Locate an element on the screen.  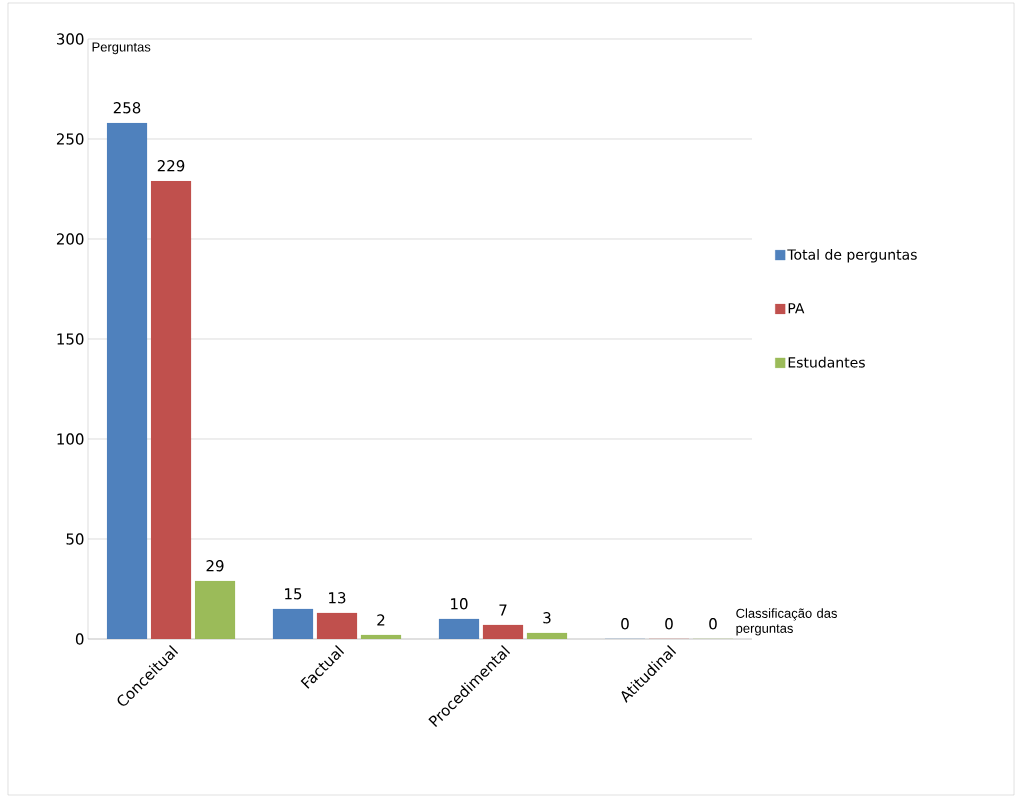
data-label: 7 is located at coordinates (503, 610).